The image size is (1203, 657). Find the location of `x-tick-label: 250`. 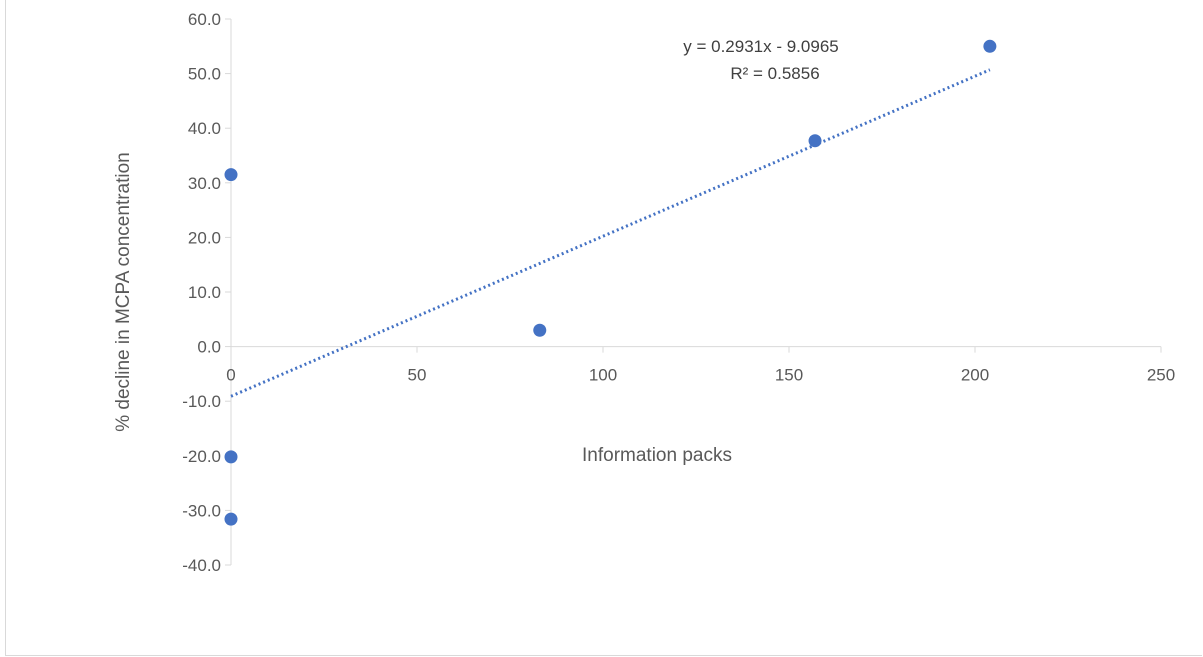

x-tick-label: 250 is located at coordinates (1161, 375).